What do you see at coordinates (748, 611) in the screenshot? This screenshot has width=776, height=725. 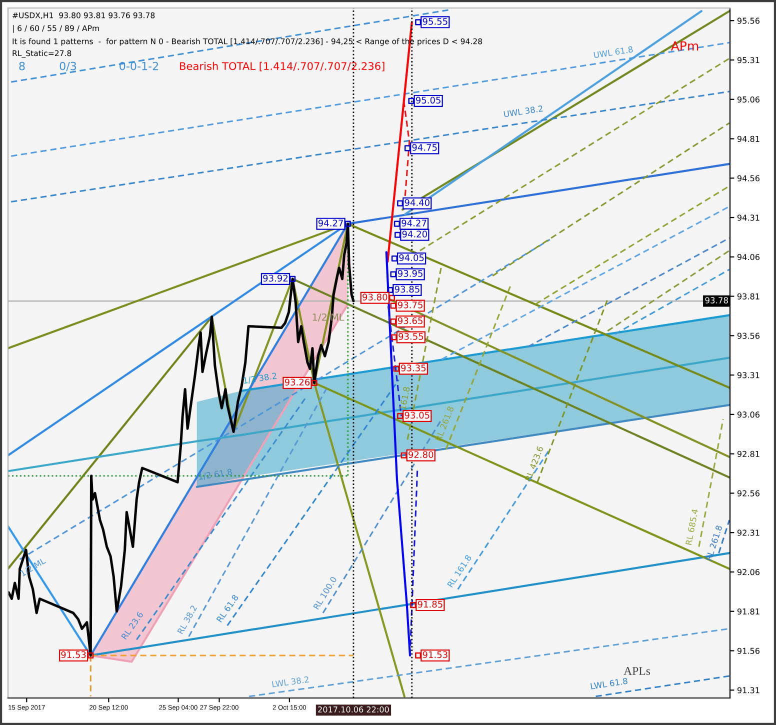 I see `y-tick-label: 91.81` at bounding box center [748, 611].